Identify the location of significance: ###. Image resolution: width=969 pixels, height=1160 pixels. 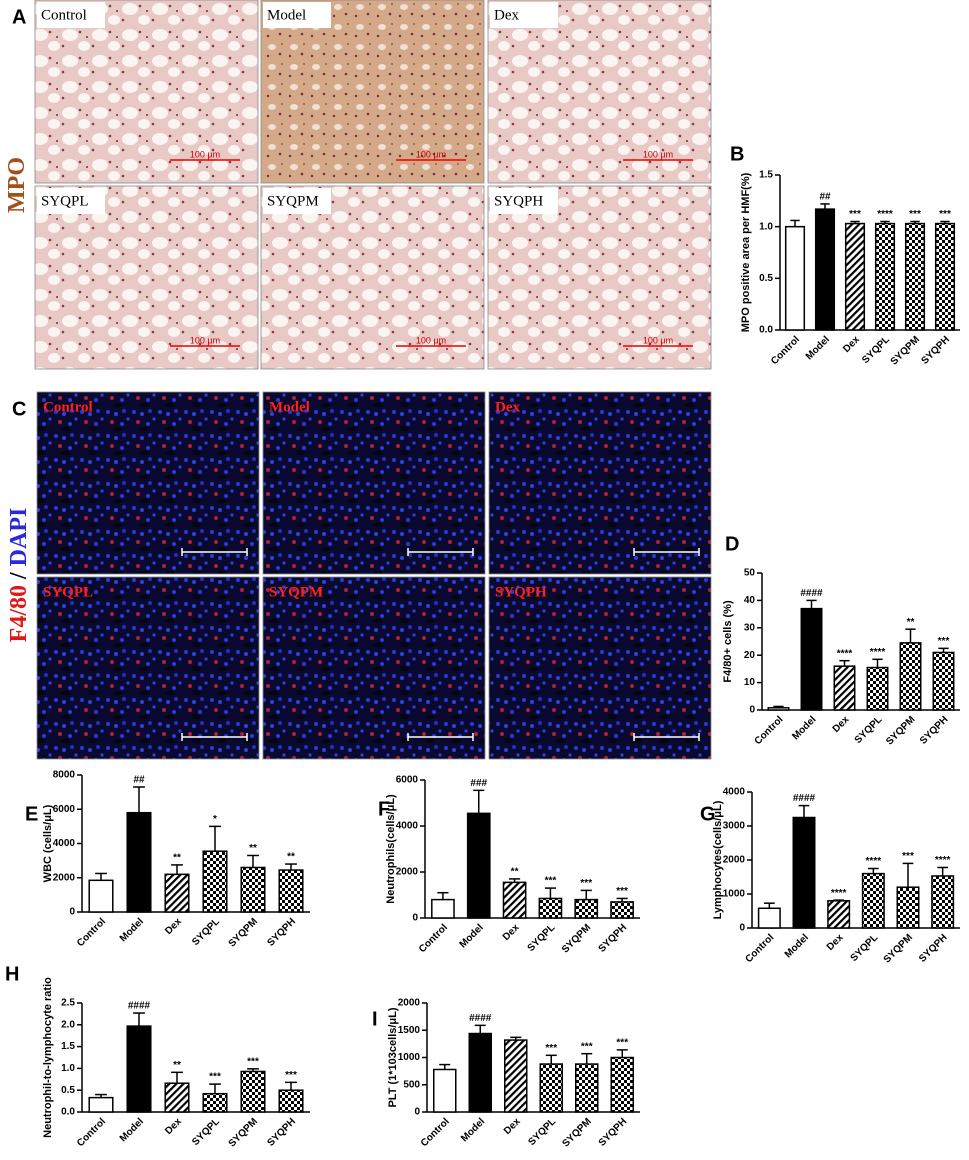
(478, 783).